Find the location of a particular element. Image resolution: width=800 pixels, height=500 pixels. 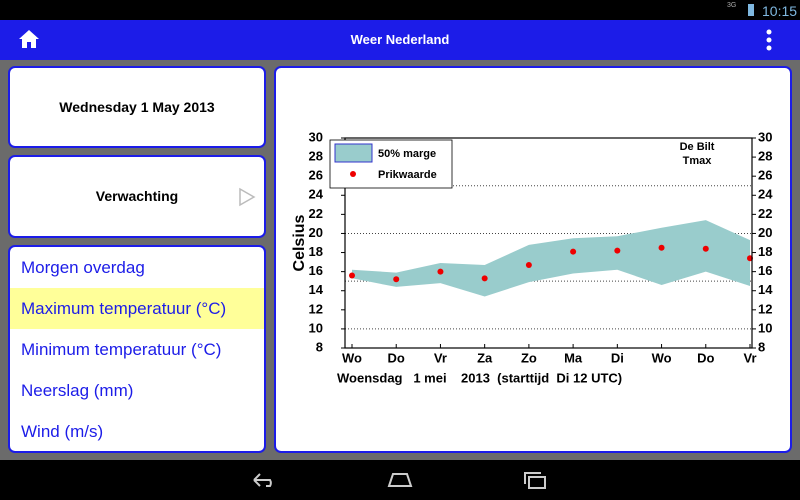

y-tick-label: 26 is located at coordinates (316, 175).